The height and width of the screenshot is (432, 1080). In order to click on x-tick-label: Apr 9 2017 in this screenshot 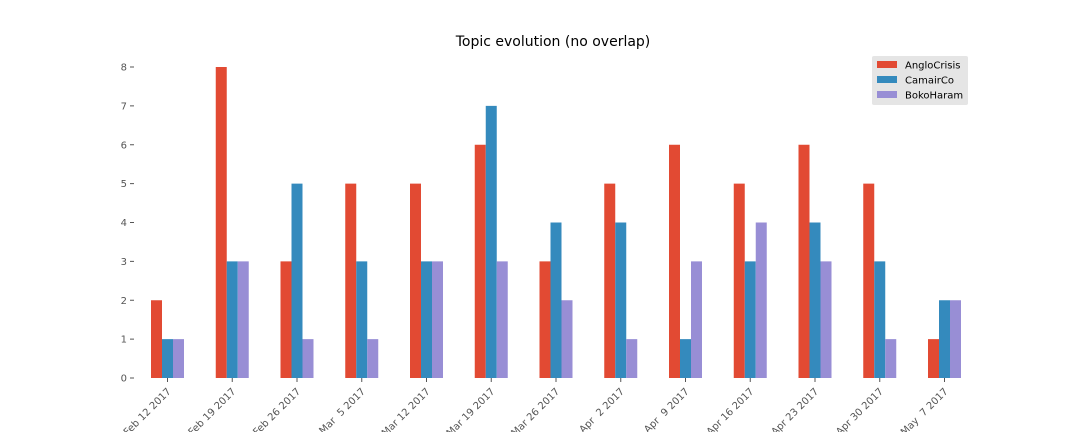, I will do `click(666, 409)`.